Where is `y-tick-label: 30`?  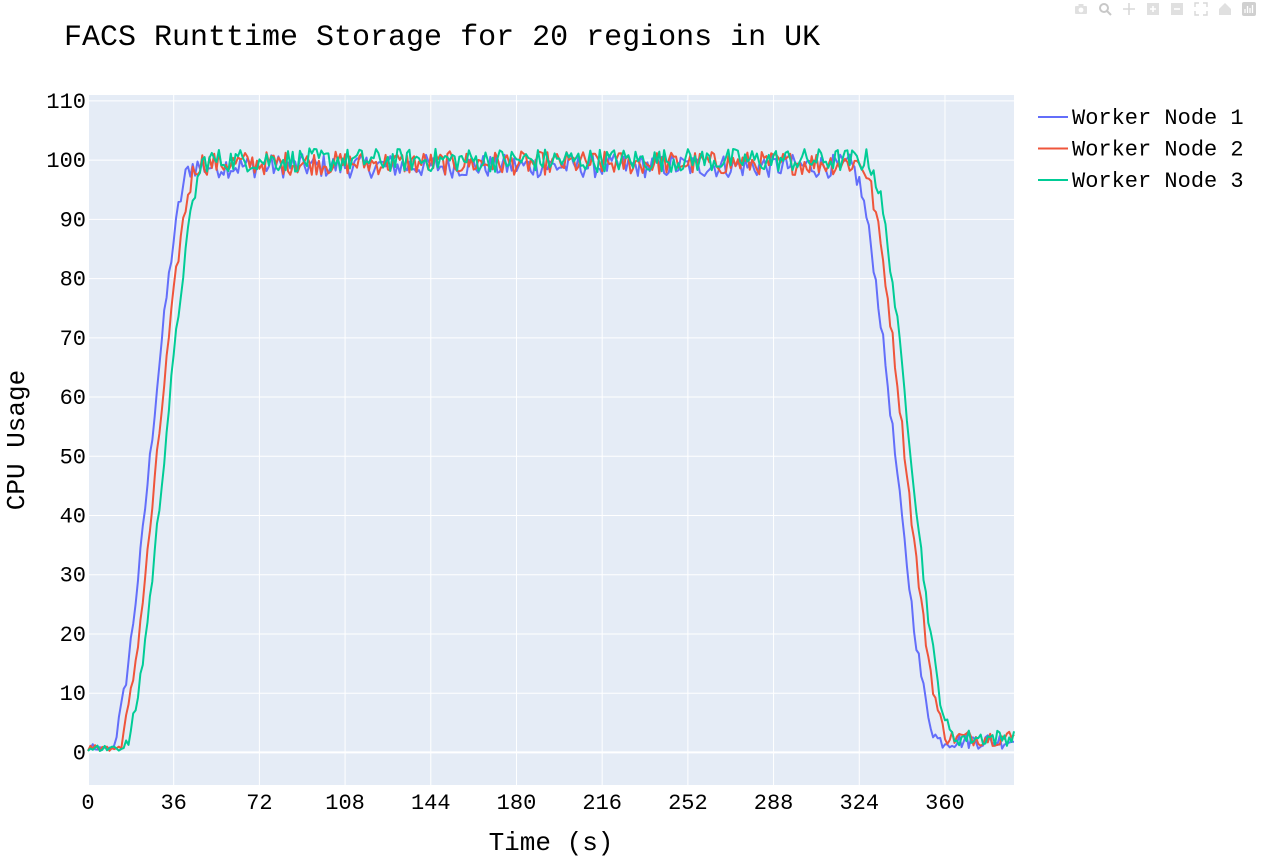 y-tick-label: 30 is located at coordinates (73, 576).